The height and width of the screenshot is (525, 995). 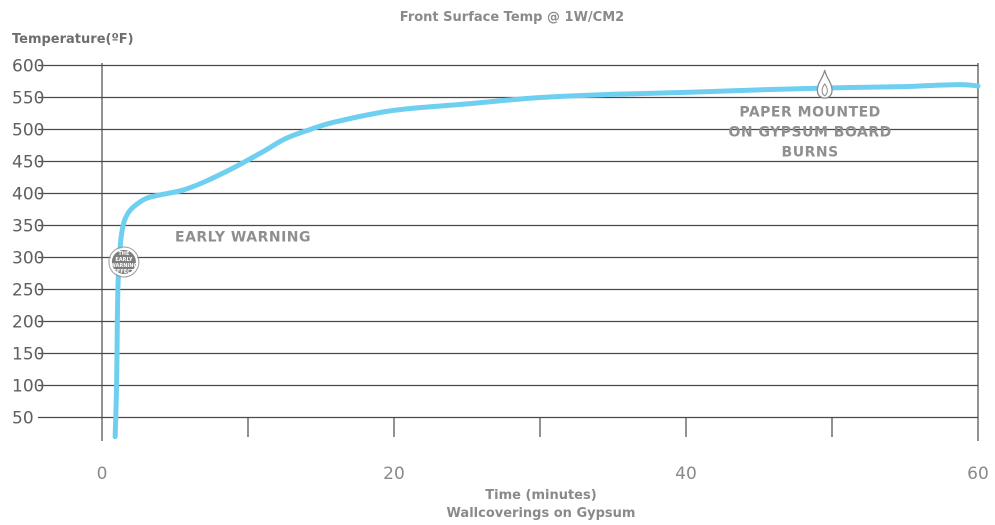 I want to click on annotation-text: PAPER MOUNTED, so click(x=809, y=113).